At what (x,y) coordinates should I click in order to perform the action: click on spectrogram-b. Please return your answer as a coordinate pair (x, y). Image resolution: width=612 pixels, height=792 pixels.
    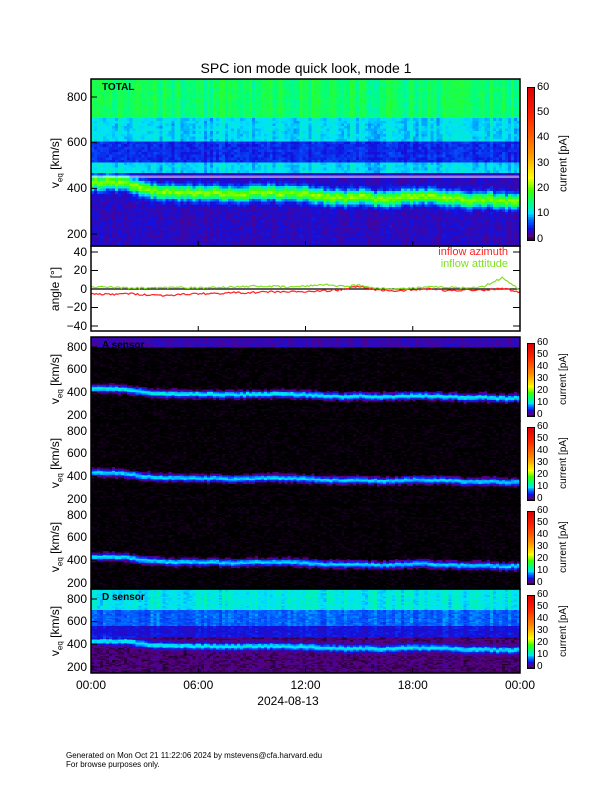
    Looking at the image, I should click on (305, 463).